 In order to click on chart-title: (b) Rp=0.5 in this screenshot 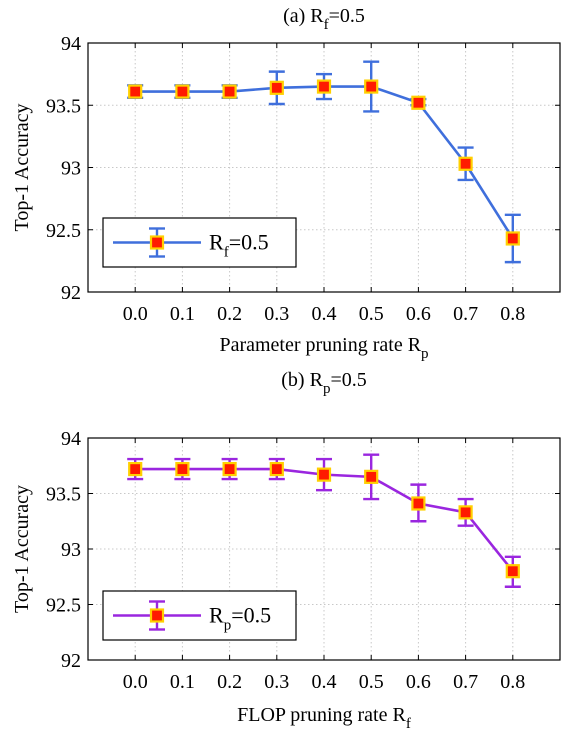, I will do `click(323, 383)`.